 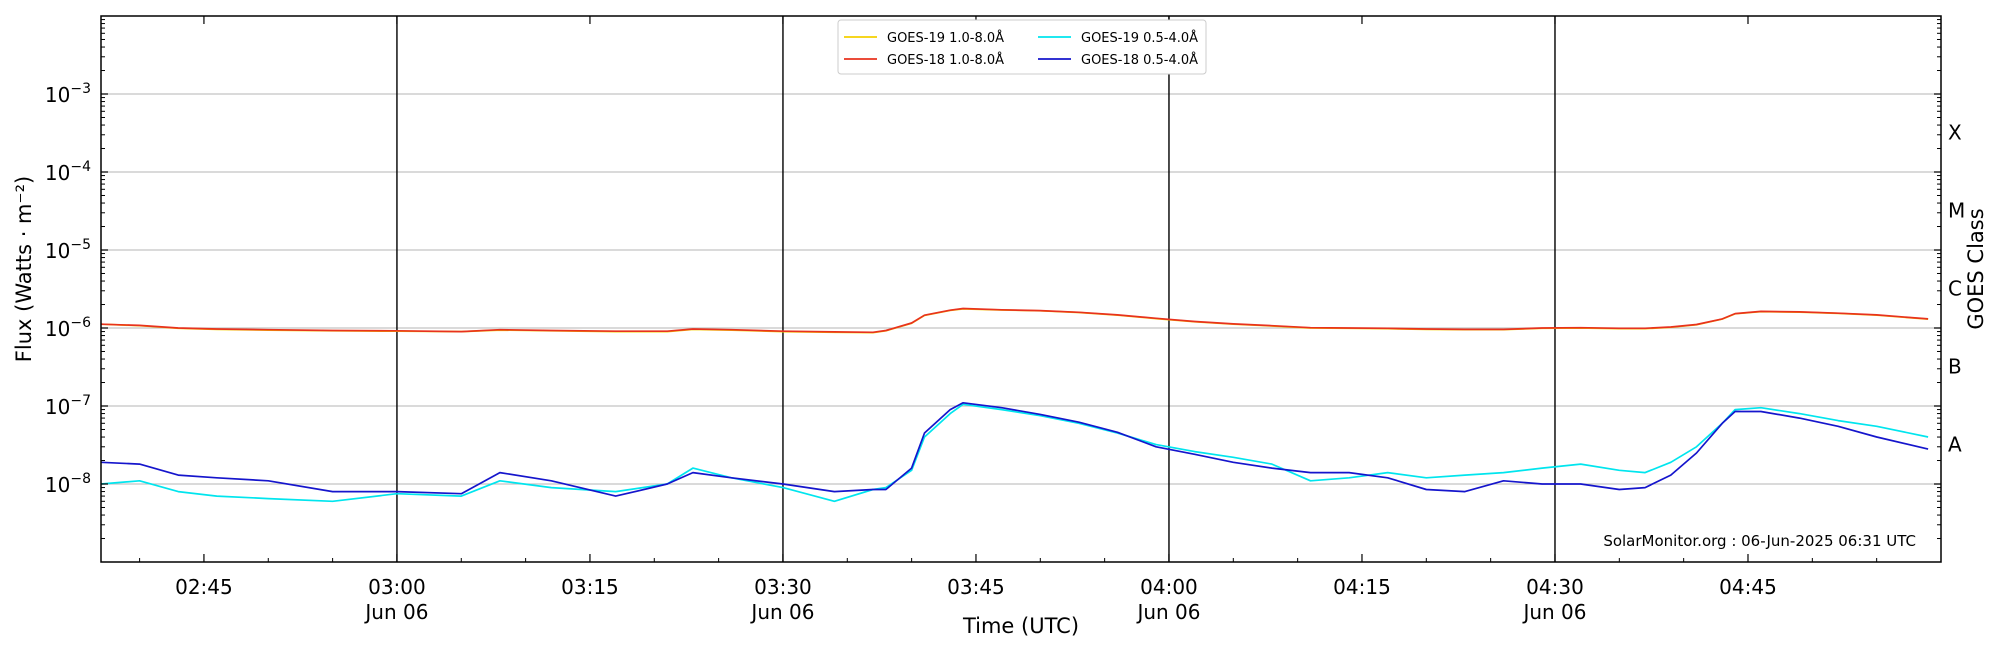 I want to click on y-tick-label: 10⁻⁷, so click(x=68, y=406).